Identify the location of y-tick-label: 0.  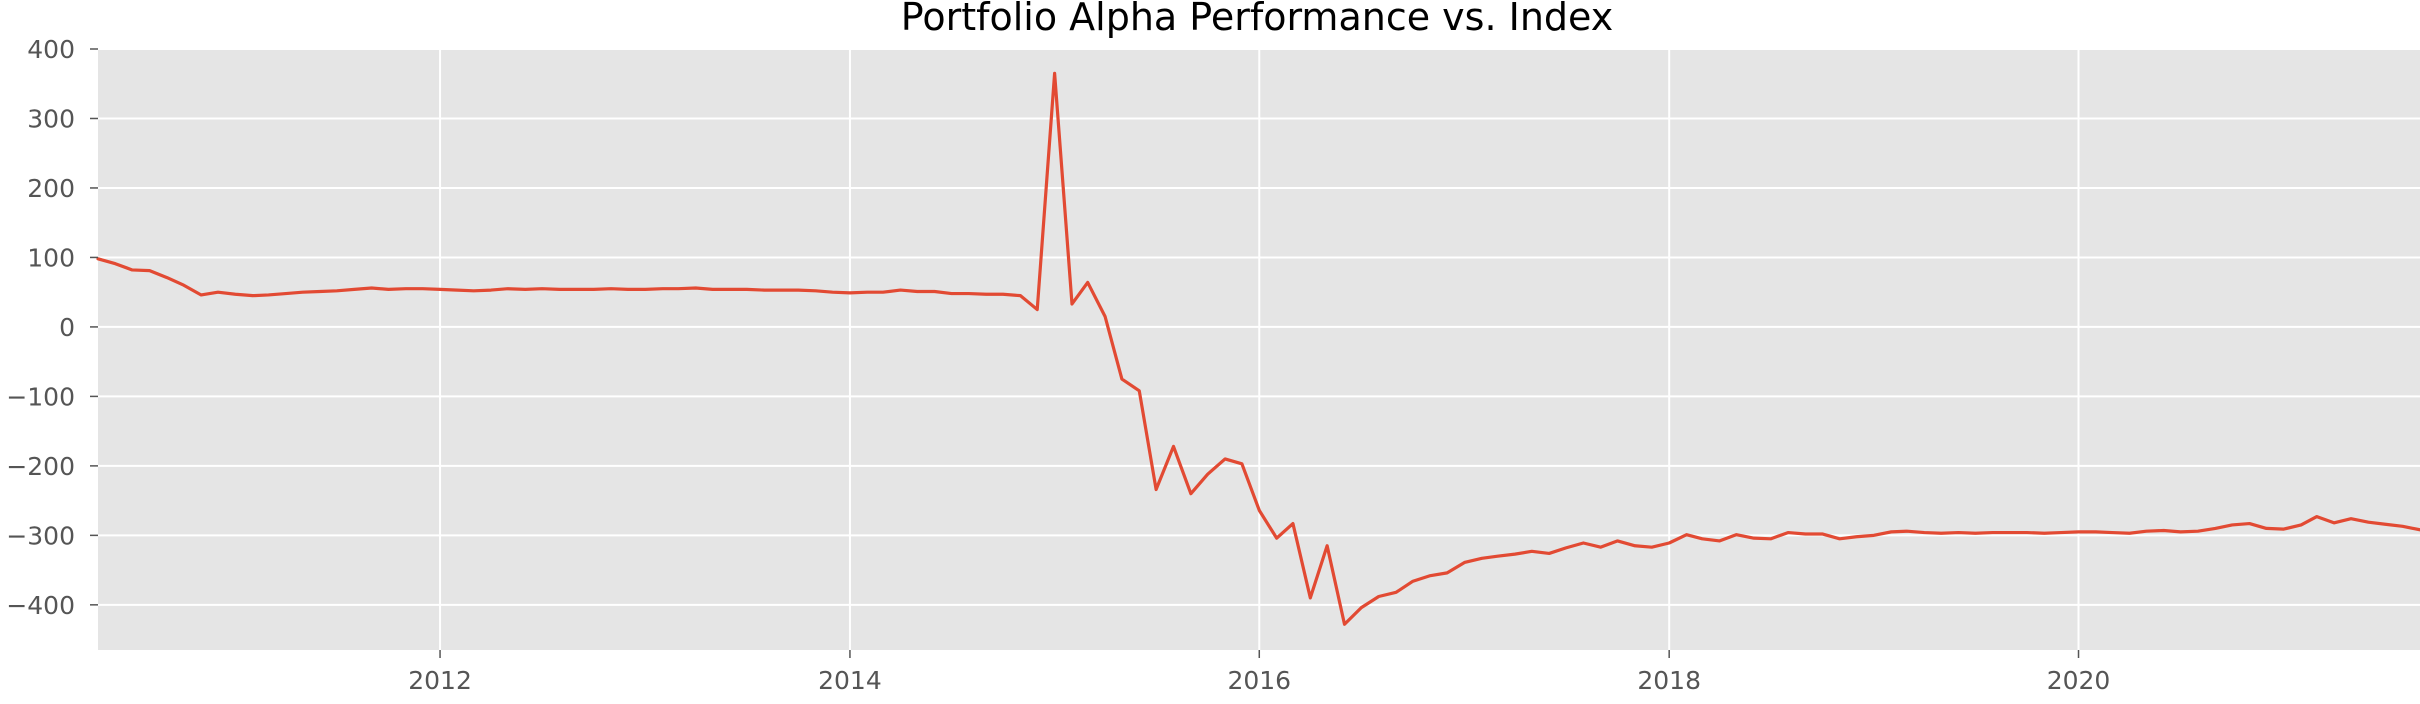
(67, 327).